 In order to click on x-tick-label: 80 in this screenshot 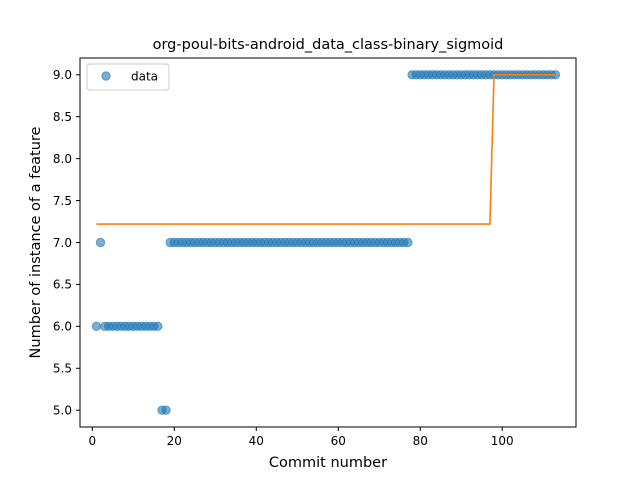, I will do `click(420, 441)`.